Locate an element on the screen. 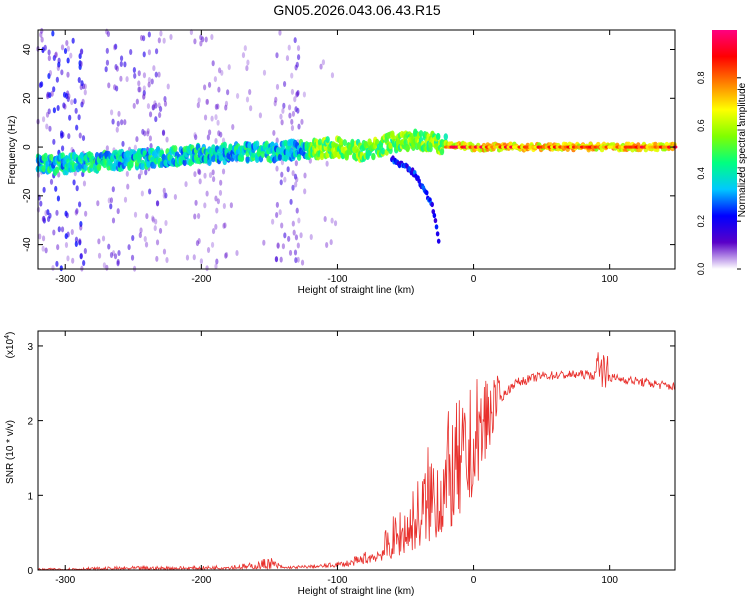 This screenshot has height=600, width=750. figure-title: GN05.2026.043.06.43.R15 is located at coordinates (357, 10).